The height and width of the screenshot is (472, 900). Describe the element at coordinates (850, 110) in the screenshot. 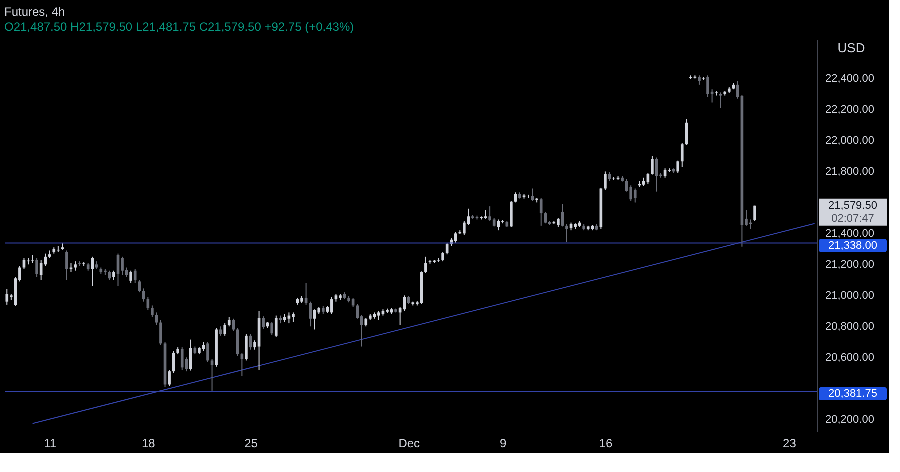

I see `y-tick-label: 22,200.00` at that location.